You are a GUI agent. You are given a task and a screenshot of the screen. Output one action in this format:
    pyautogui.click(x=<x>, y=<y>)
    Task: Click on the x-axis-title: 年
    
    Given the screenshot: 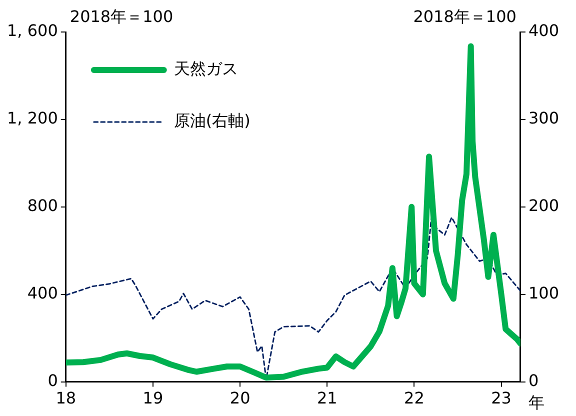 What is the action you would take?
    pyautogui.click(x=536, y=402)
    